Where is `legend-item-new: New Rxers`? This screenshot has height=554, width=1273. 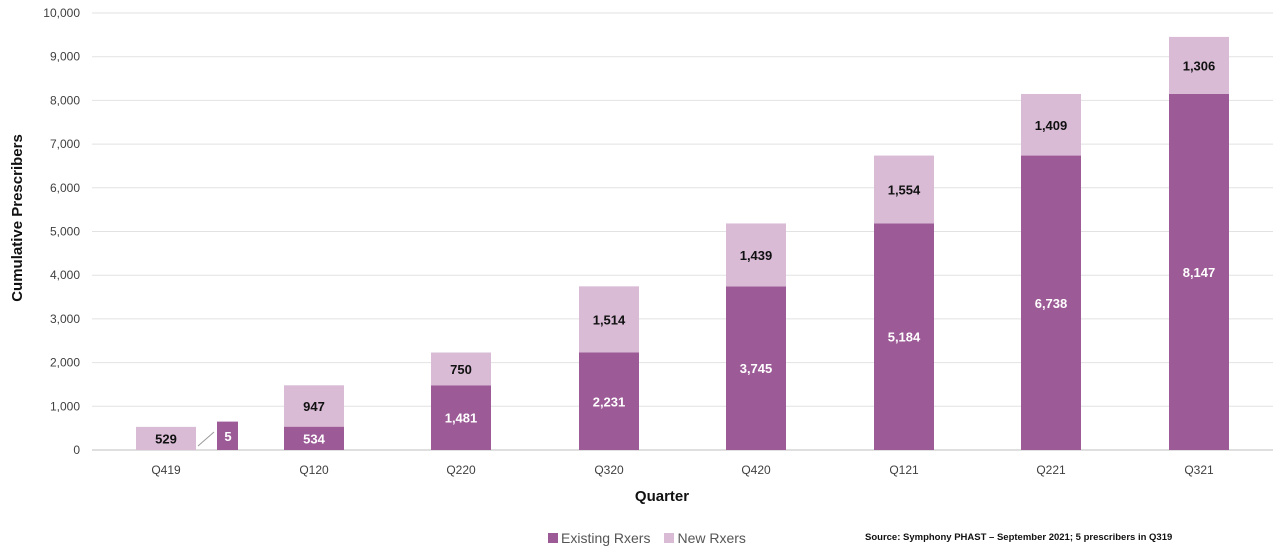 legend-item-new: New Rxers is located at coordinates (705, 538).